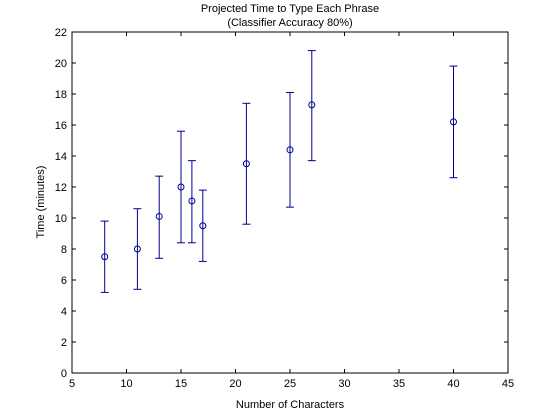 The width and height of the screenshot is (560, 420). I want to click on chart-subtitle: (Classifier Accuracy 80%), so click(289, 23).